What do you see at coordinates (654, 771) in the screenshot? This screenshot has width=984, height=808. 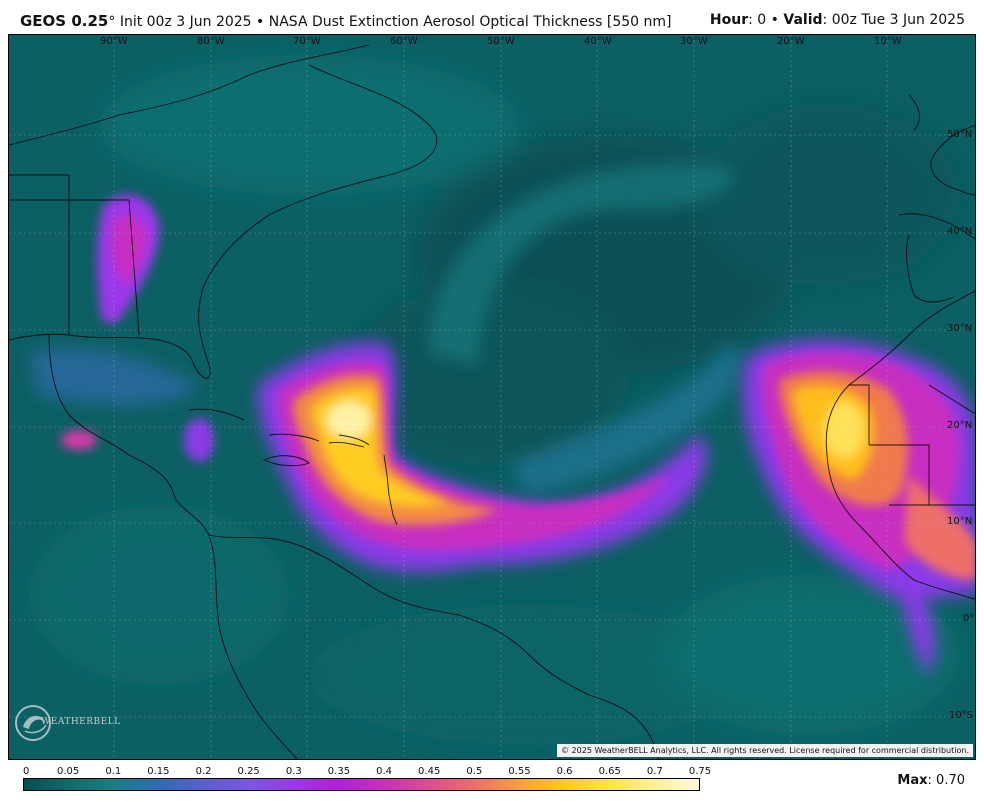 I see `colorbar-tick-label: 0.7` at bounding box center [654, 771].